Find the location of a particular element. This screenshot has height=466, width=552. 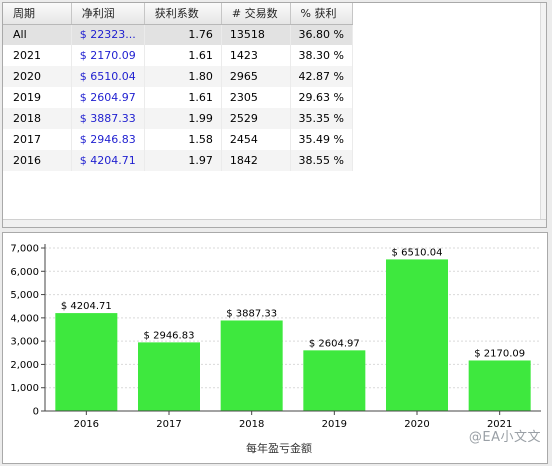

cell-period: 2020 is located at coordinates (37, 76).